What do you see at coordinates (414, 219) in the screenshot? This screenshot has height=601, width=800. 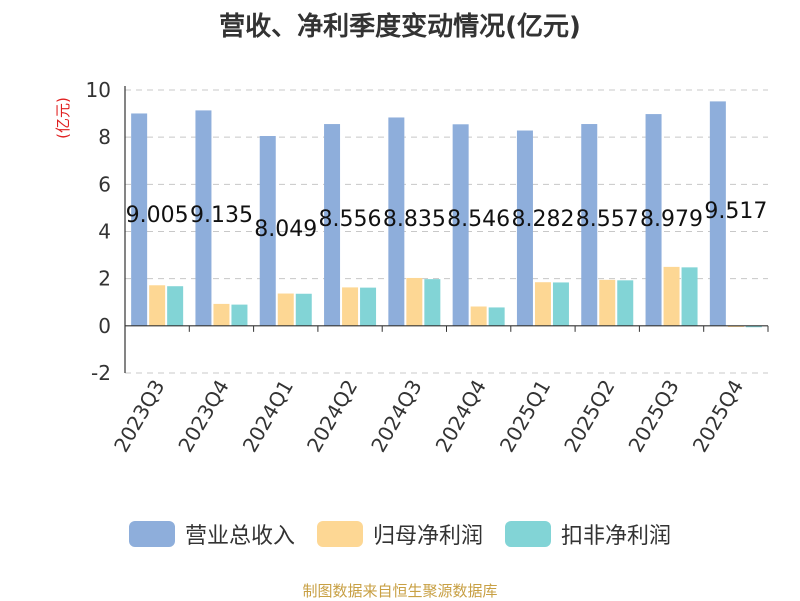 I see `data-label-revenue: 8.835` at bounding box center [414, 219].